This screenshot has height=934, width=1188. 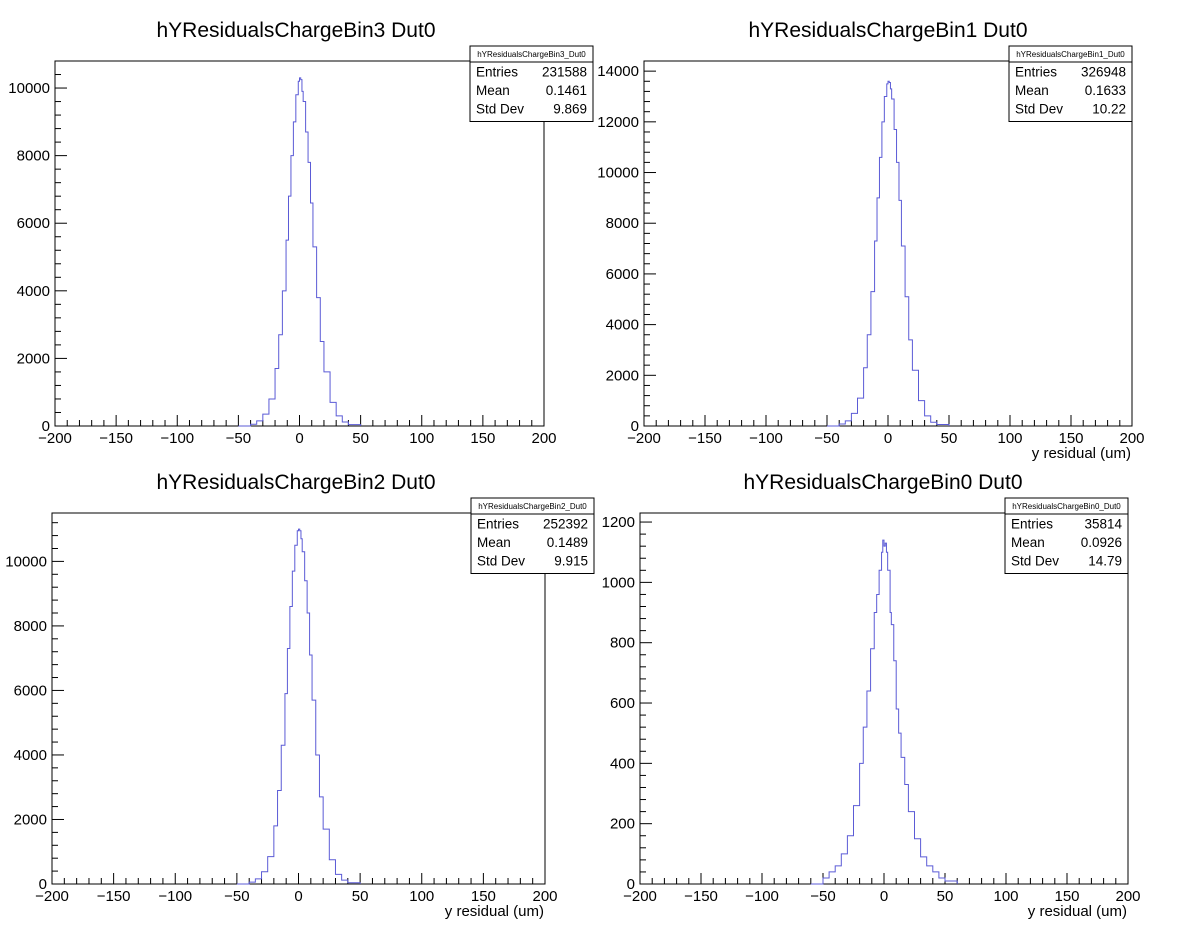 I want to click on y-tick-label: 400, so click(x=622, y=763).